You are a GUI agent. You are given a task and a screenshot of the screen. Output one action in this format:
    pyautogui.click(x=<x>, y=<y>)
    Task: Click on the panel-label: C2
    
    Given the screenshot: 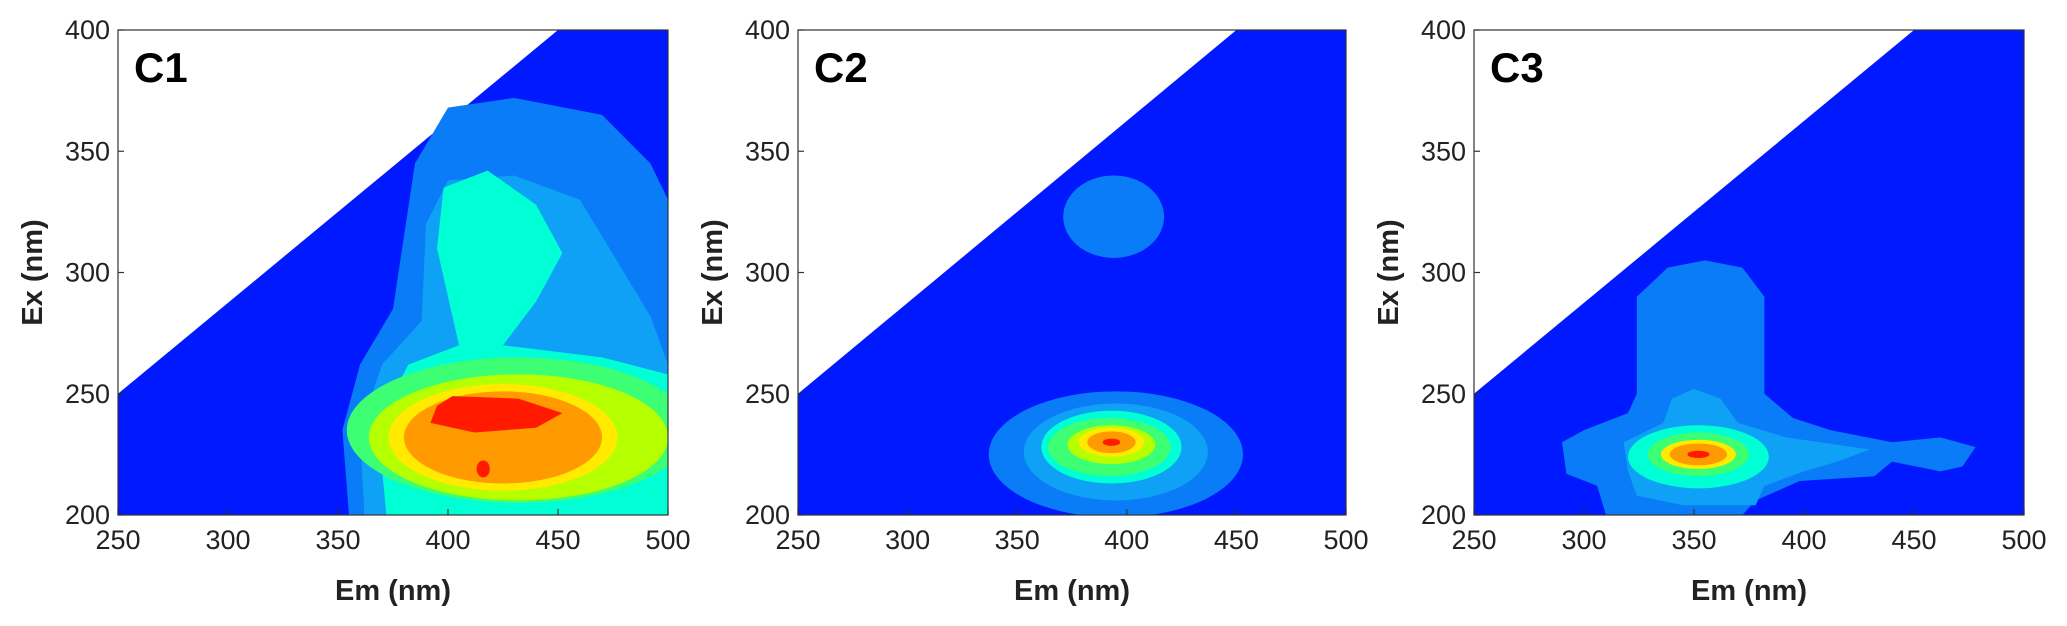 What is the action you would take?
    pyautogui.click(x=841, y=67)
    